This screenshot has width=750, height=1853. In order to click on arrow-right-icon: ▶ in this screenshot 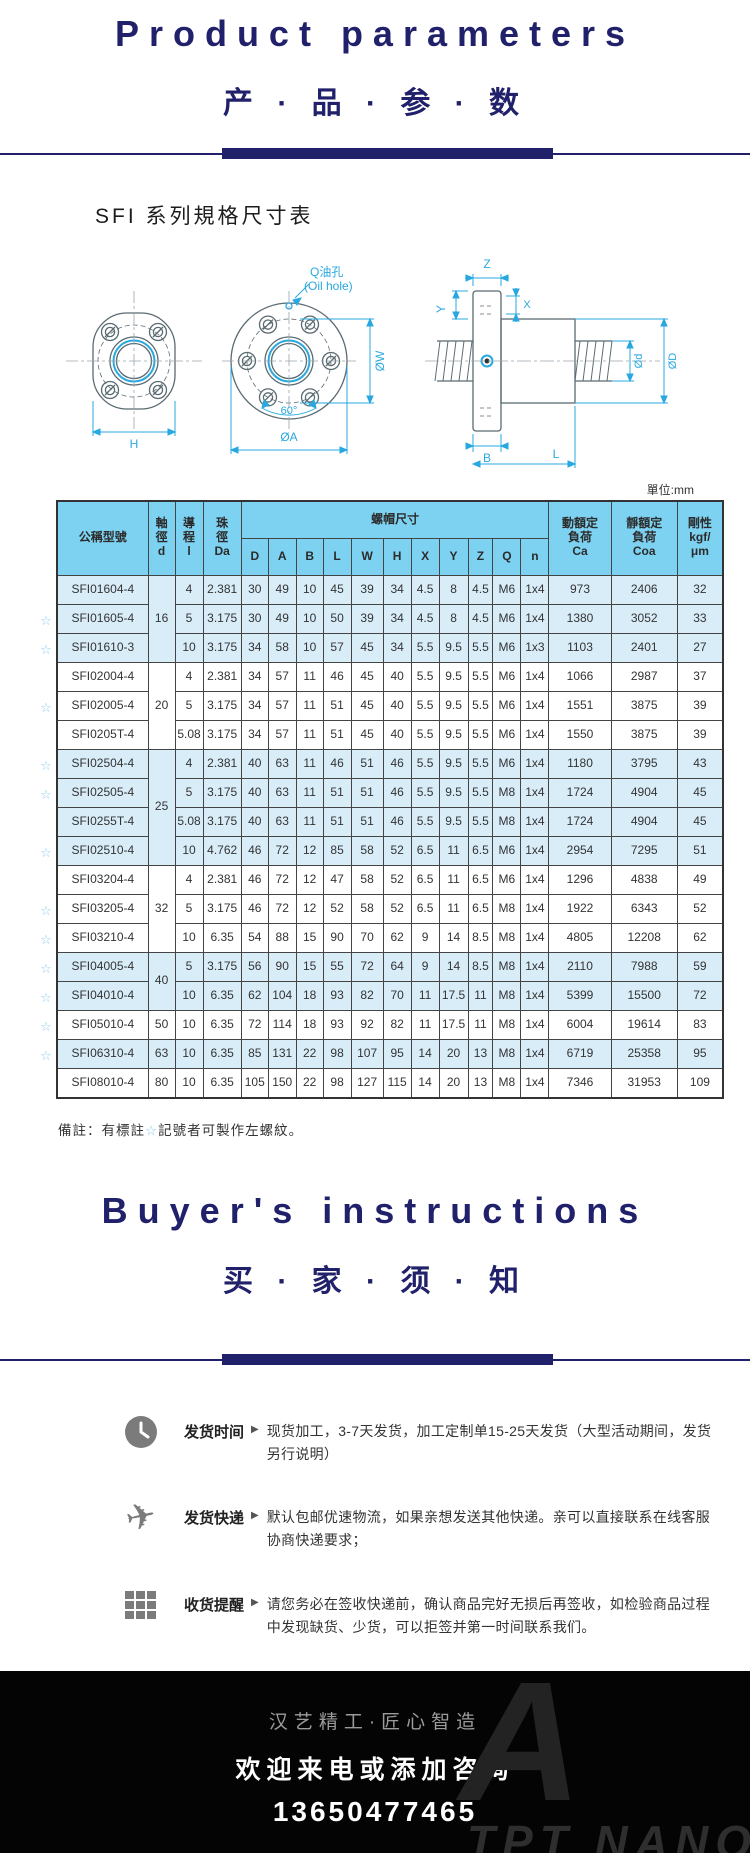, I will do `click(255, 1602)`.